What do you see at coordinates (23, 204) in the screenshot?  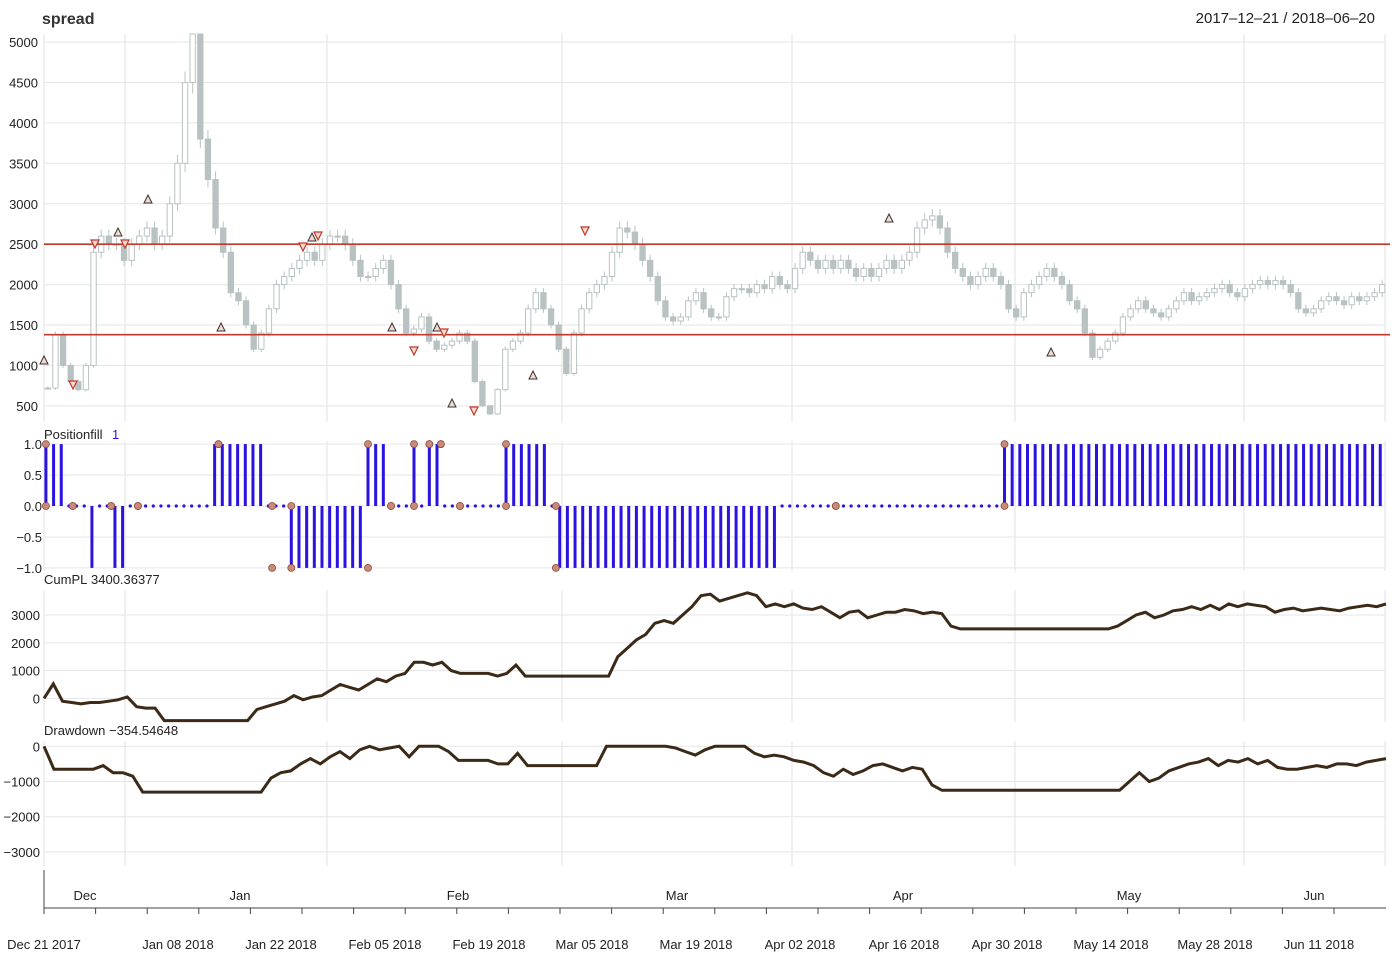 I see `price-tick-label: 3000` at bounding box center [23, 204].